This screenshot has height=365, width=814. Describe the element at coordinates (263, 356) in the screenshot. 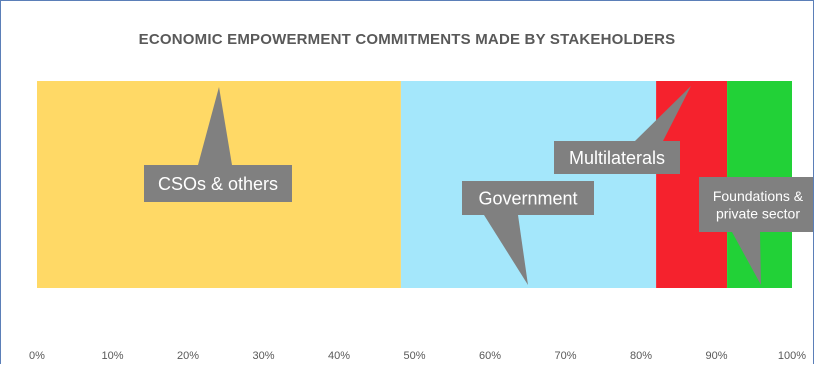

I see `x-tick-label: 30%` at that location.